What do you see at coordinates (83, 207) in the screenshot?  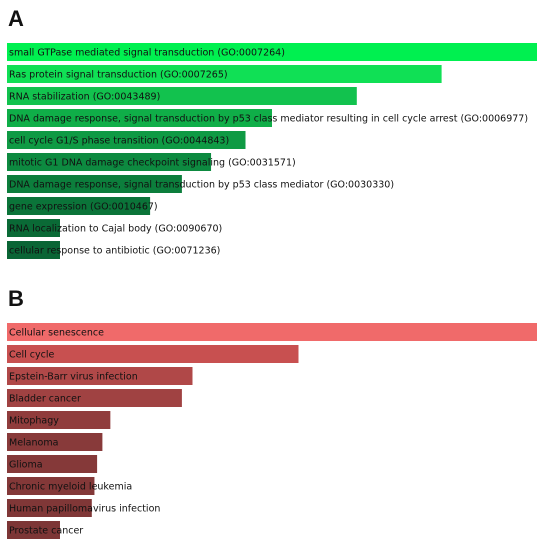 I see `bar-label: gene expression (GO:0010467)` at bounding box center [83, 207].